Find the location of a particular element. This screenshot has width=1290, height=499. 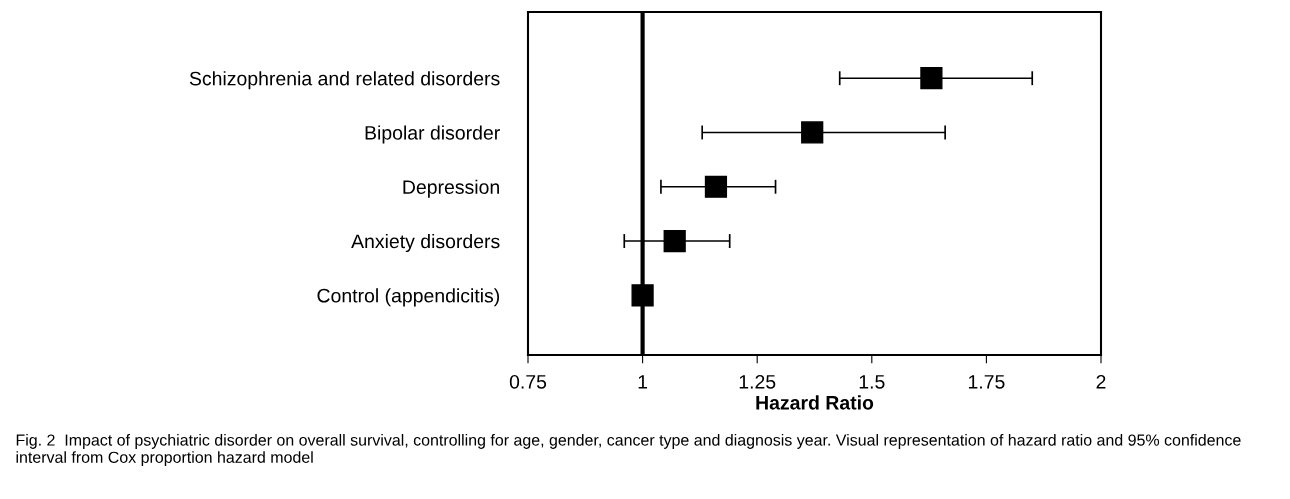

x-tick-label: 2 is located at coordinates (1101, 381).